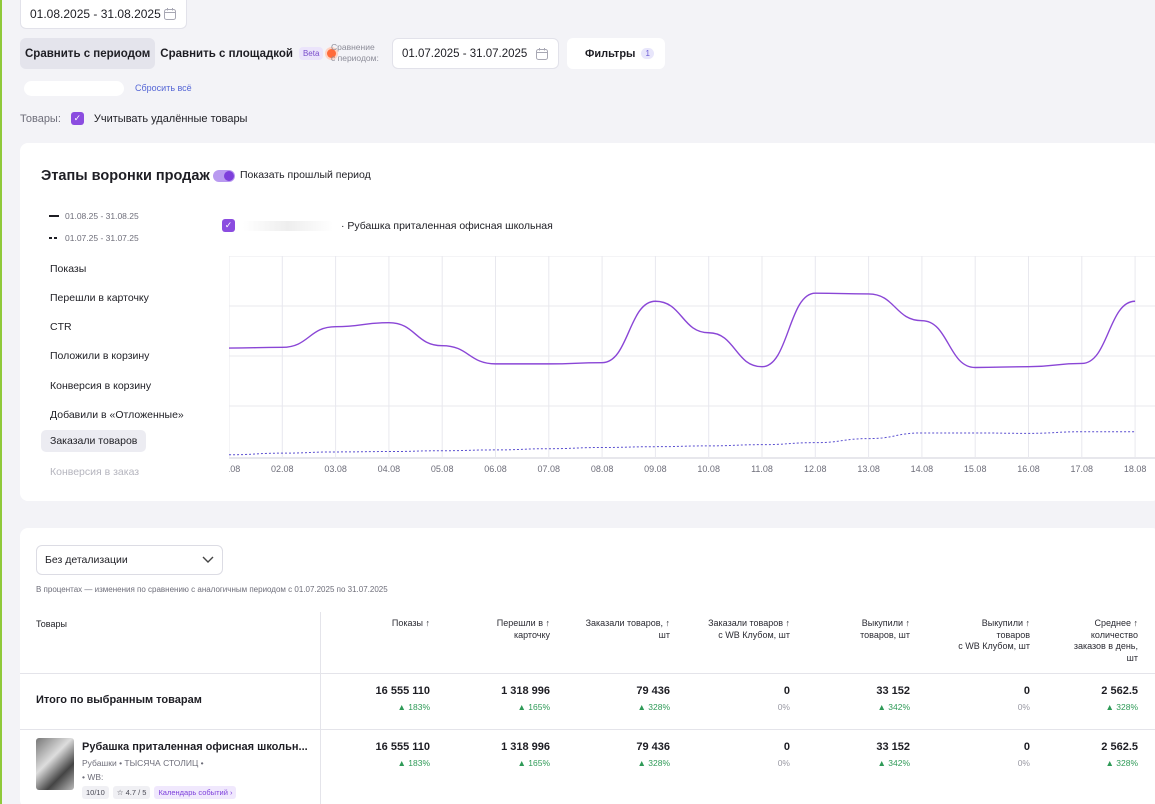 The height and width of the screenshot is (804, 1155). I want to click on active-filter-chip, so click(74, 88).